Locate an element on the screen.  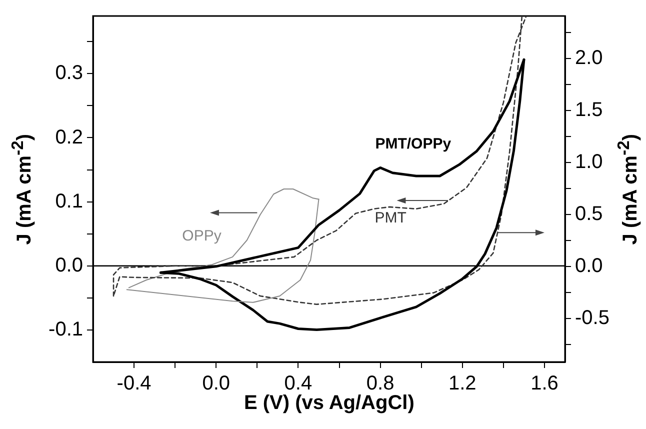
y2-tick-label: -0.5 is located at coordinates (592, 317).